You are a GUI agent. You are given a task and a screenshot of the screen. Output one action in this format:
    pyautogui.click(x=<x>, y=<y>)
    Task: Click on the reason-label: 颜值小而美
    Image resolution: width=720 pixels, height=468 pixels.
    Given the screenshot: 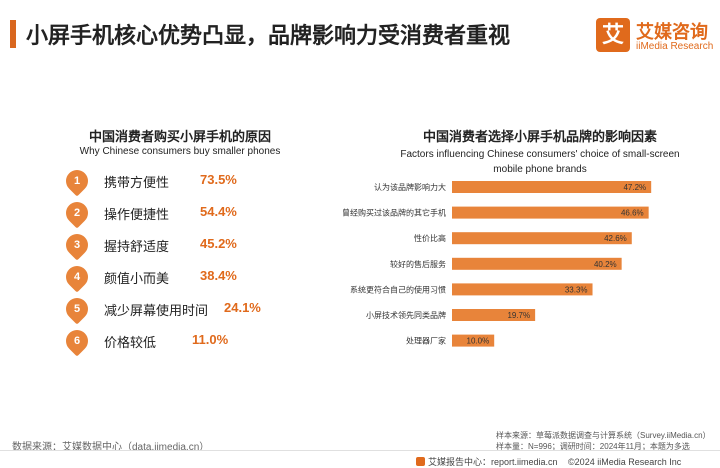 What is the action you would take?
    pyautogui.click(x=137, y=278)
    